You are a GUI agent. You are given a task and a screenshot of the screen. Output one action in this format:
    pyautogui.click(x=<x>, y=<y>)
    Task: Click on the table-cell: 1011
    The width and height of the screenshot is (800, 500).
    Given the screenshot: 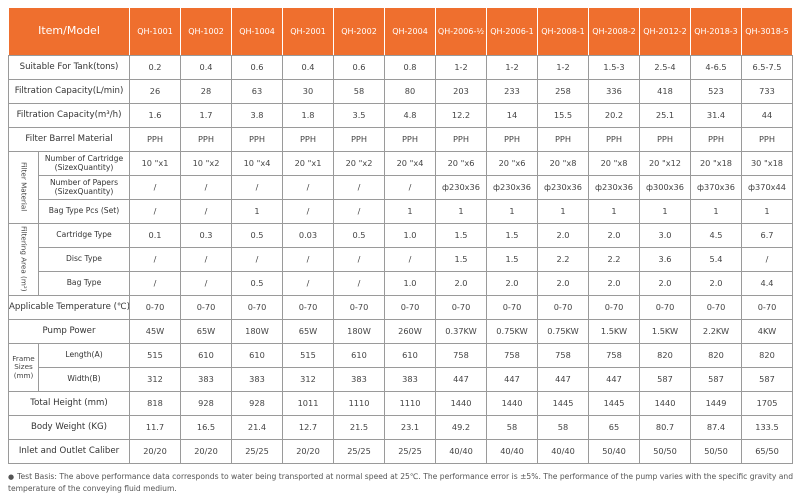 What is the action you would take?
    pyautogui.click(x=308, y=403)
    